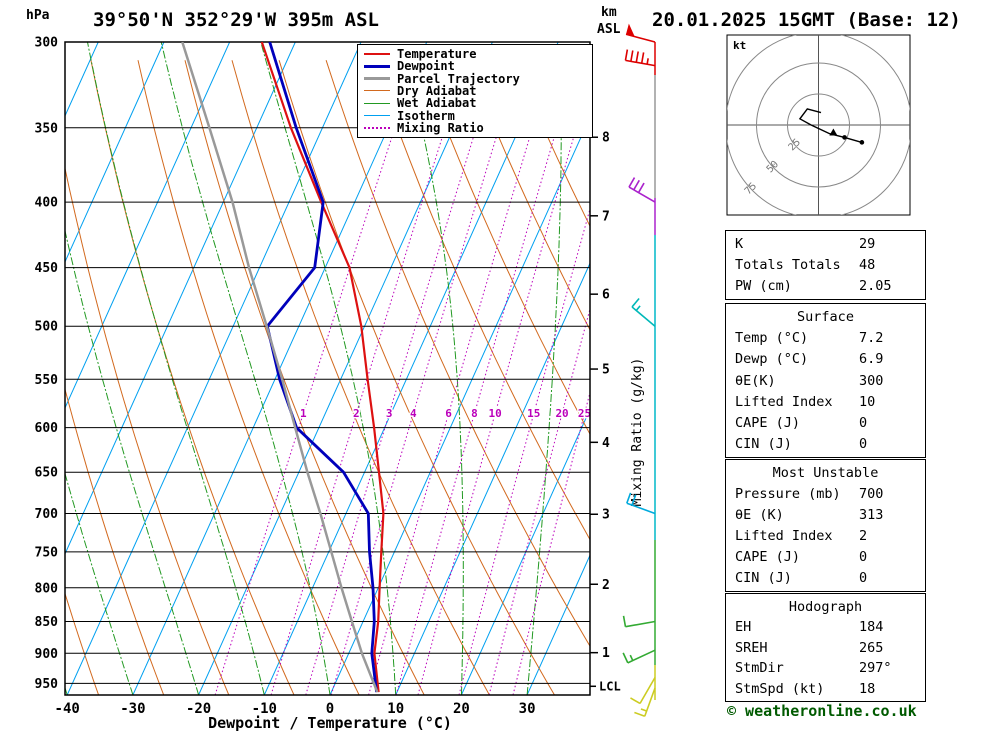 This screenshot has width=1000, height=733. What do you see at coordinates (561, 413) in the screenshot?
I see `mixing-ratio-value-label: 20` at bounding box center [561, 413].